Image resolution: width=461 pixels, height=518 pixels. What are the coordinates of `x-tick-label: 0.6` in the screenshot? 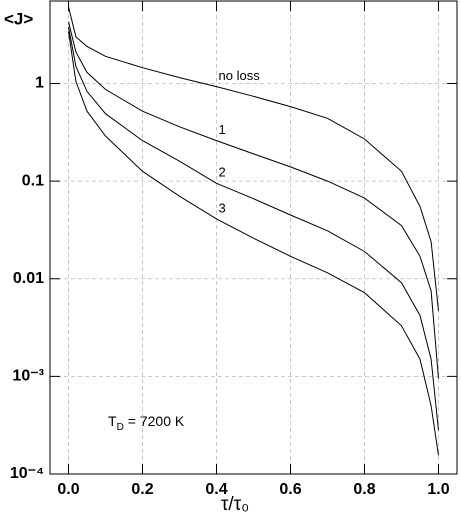 It's located at (290, 489).